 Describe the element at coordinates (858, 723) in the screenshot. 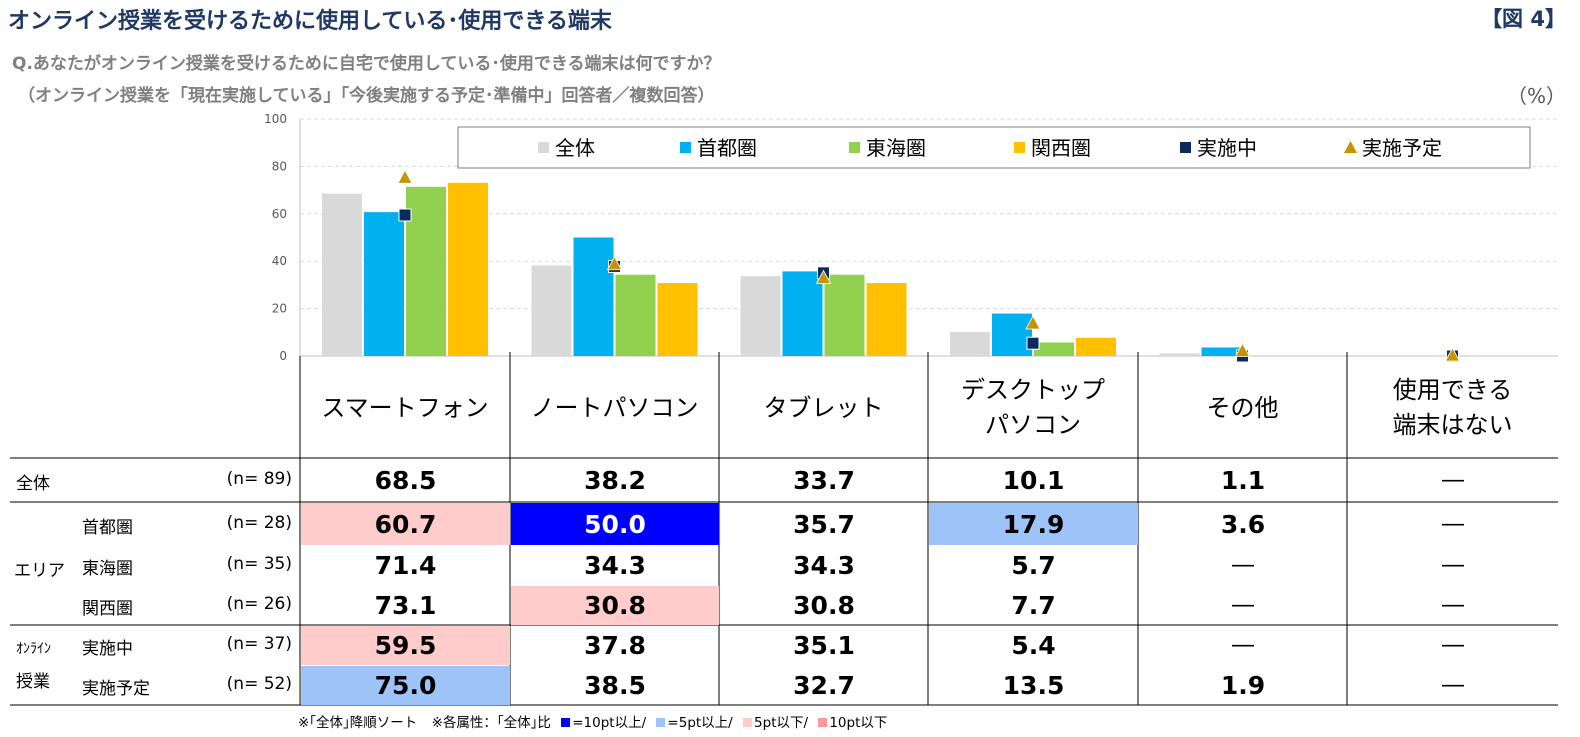

I see `footnote-down10: 10pt以下` at that location.